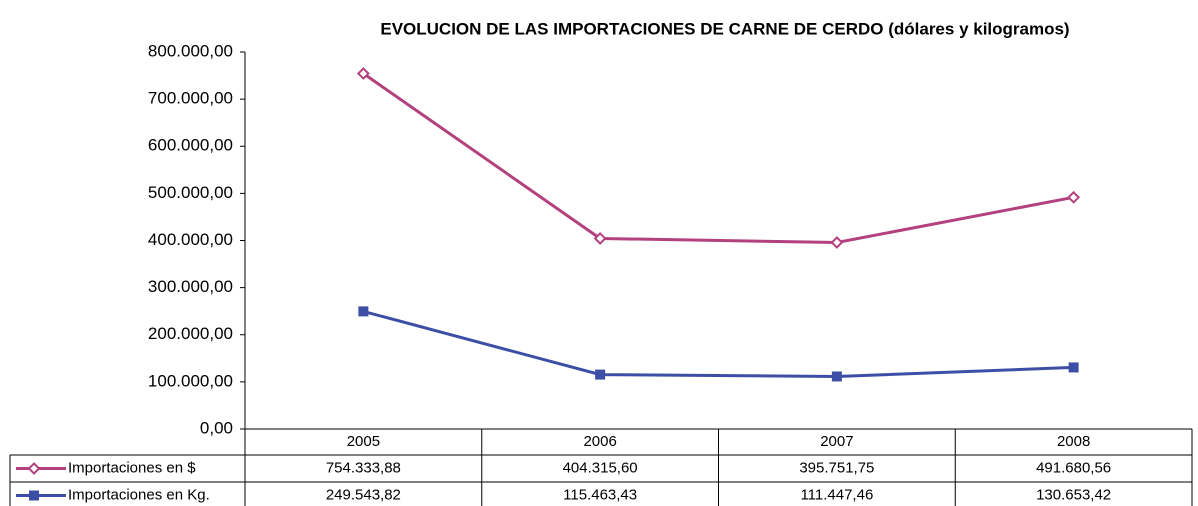  Describe the element at coordinates (836, 494) in the screenshot. I see `table-cell: 111.447,46` at that location.